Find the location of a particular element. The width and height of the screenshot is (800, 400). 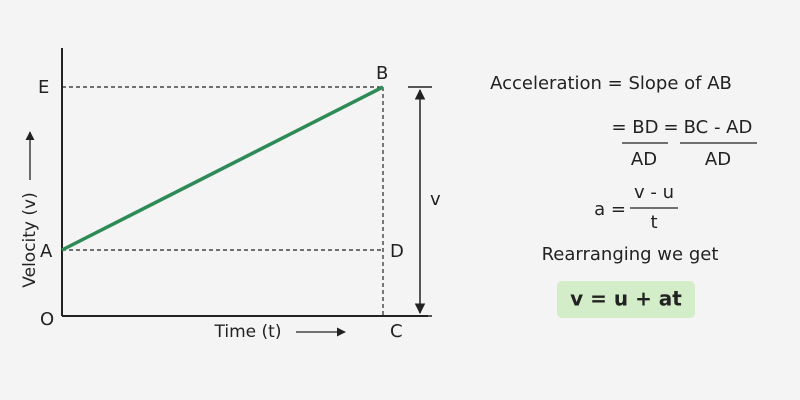

equation-text: v - u is located at coordinates (654, 192).